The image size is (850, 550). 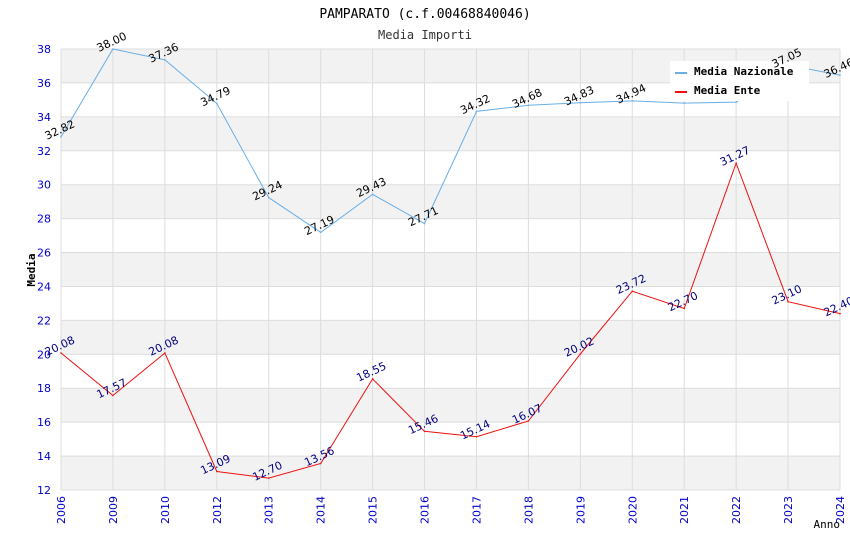 I want to click on chart-subtitle: Media Importi, so click(x=425, y=35).